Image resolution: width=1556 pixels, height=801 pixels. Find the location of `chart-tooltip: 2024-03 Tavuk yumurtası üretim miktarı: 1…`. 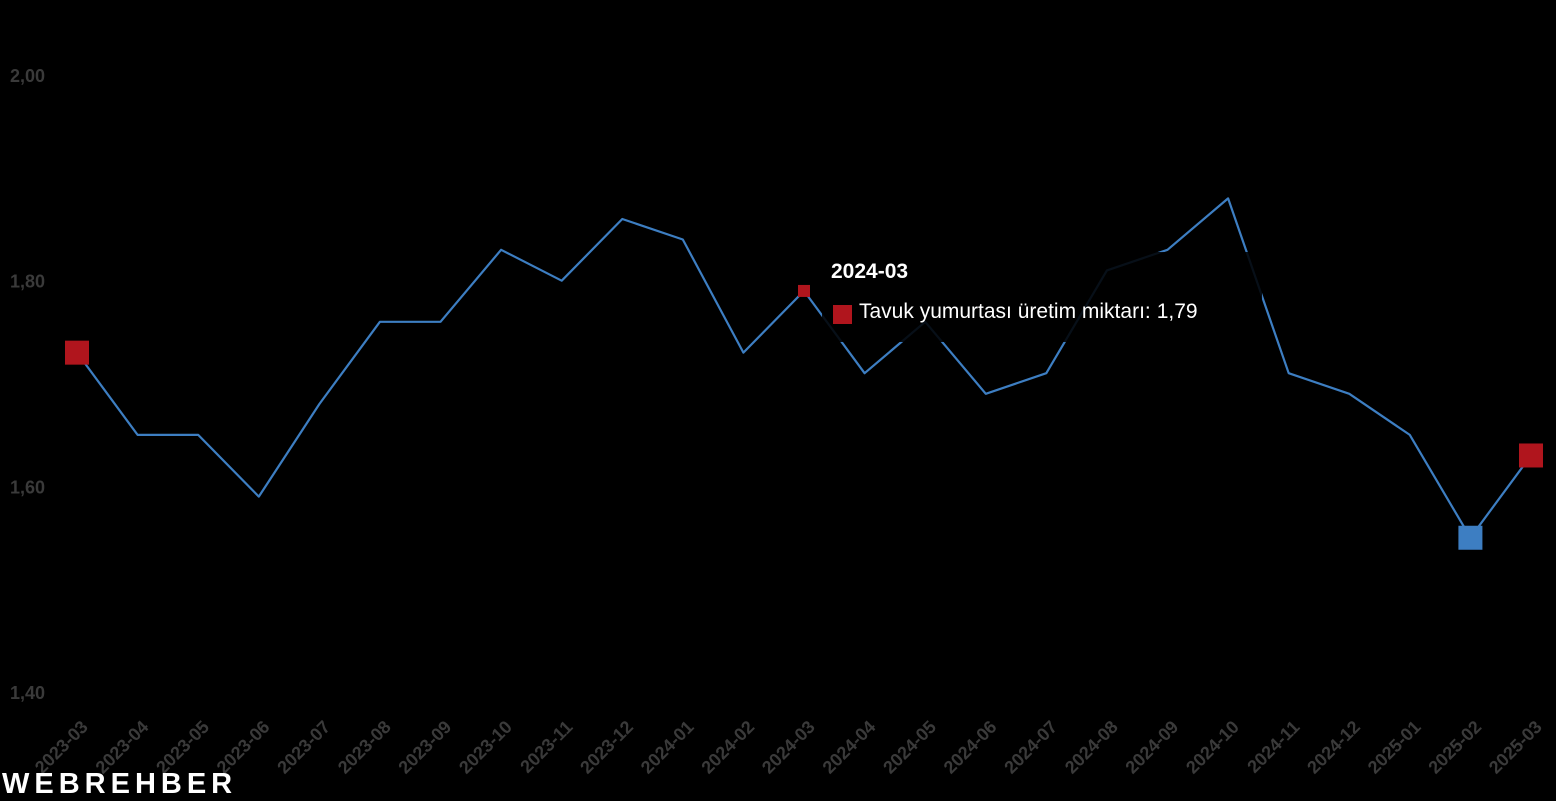

chart-tooltip: 2024-03 Tavuk yumurtası üretim miktarı: 1… is located at coordinates (1042, 297).